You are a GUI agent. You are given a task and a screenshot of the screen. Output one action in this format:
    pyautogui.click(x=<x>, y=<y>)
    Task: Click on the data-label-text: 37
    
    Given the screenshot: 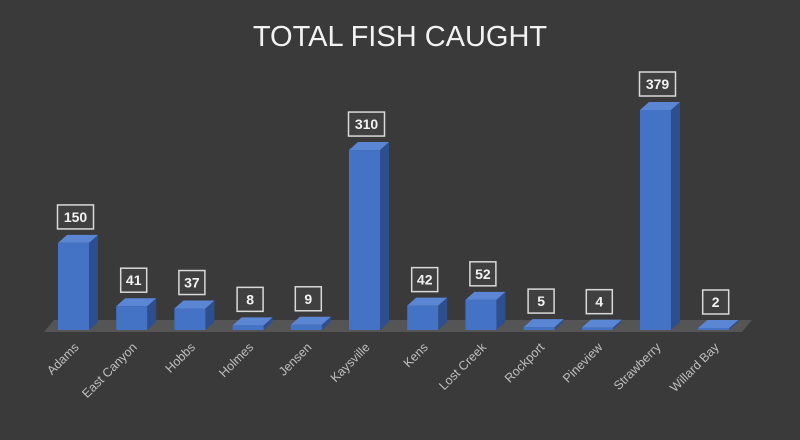 What is the action you would take?
    pyautogui.click(x=192, y=283)
    